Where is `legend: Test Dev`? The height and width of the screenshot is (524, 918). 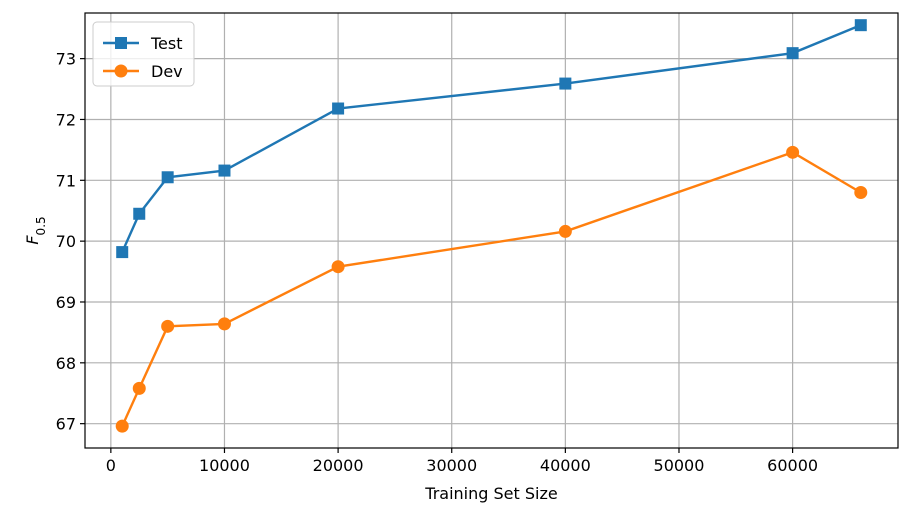
legend: Test Dev is located at coordinates (143, 54).